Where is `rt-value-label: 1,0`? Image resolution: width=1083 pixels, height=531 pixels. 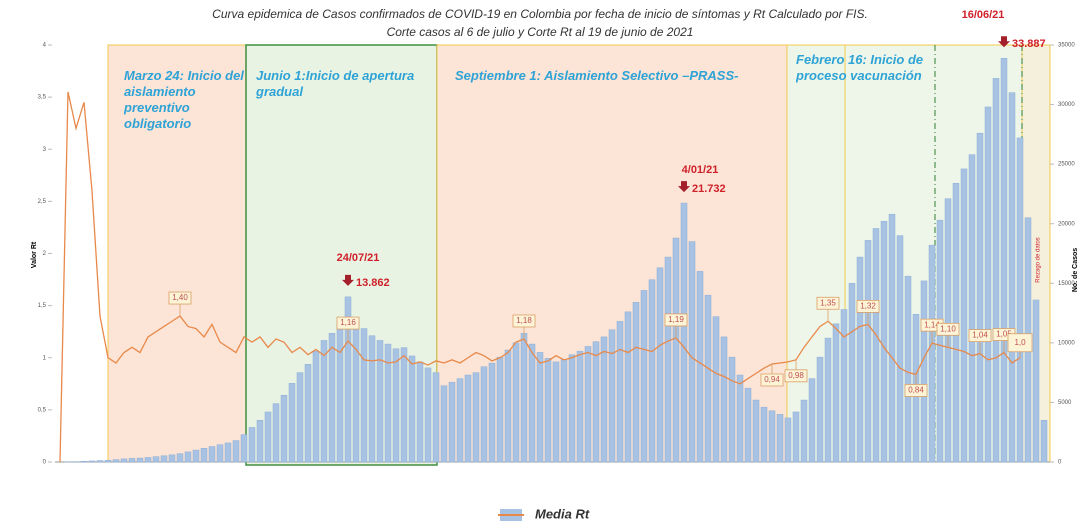 rt-value-label: 1,0 is located at coordinates (1020, 342).